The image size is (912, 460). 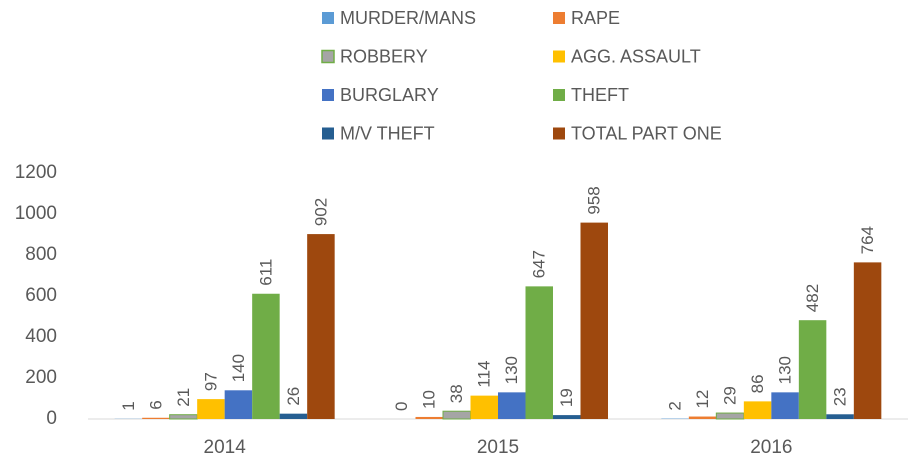 What do you see at coordinates (757, 383) in the screenshot?
I see `data-label: 86` at bounding box center [757, 383].